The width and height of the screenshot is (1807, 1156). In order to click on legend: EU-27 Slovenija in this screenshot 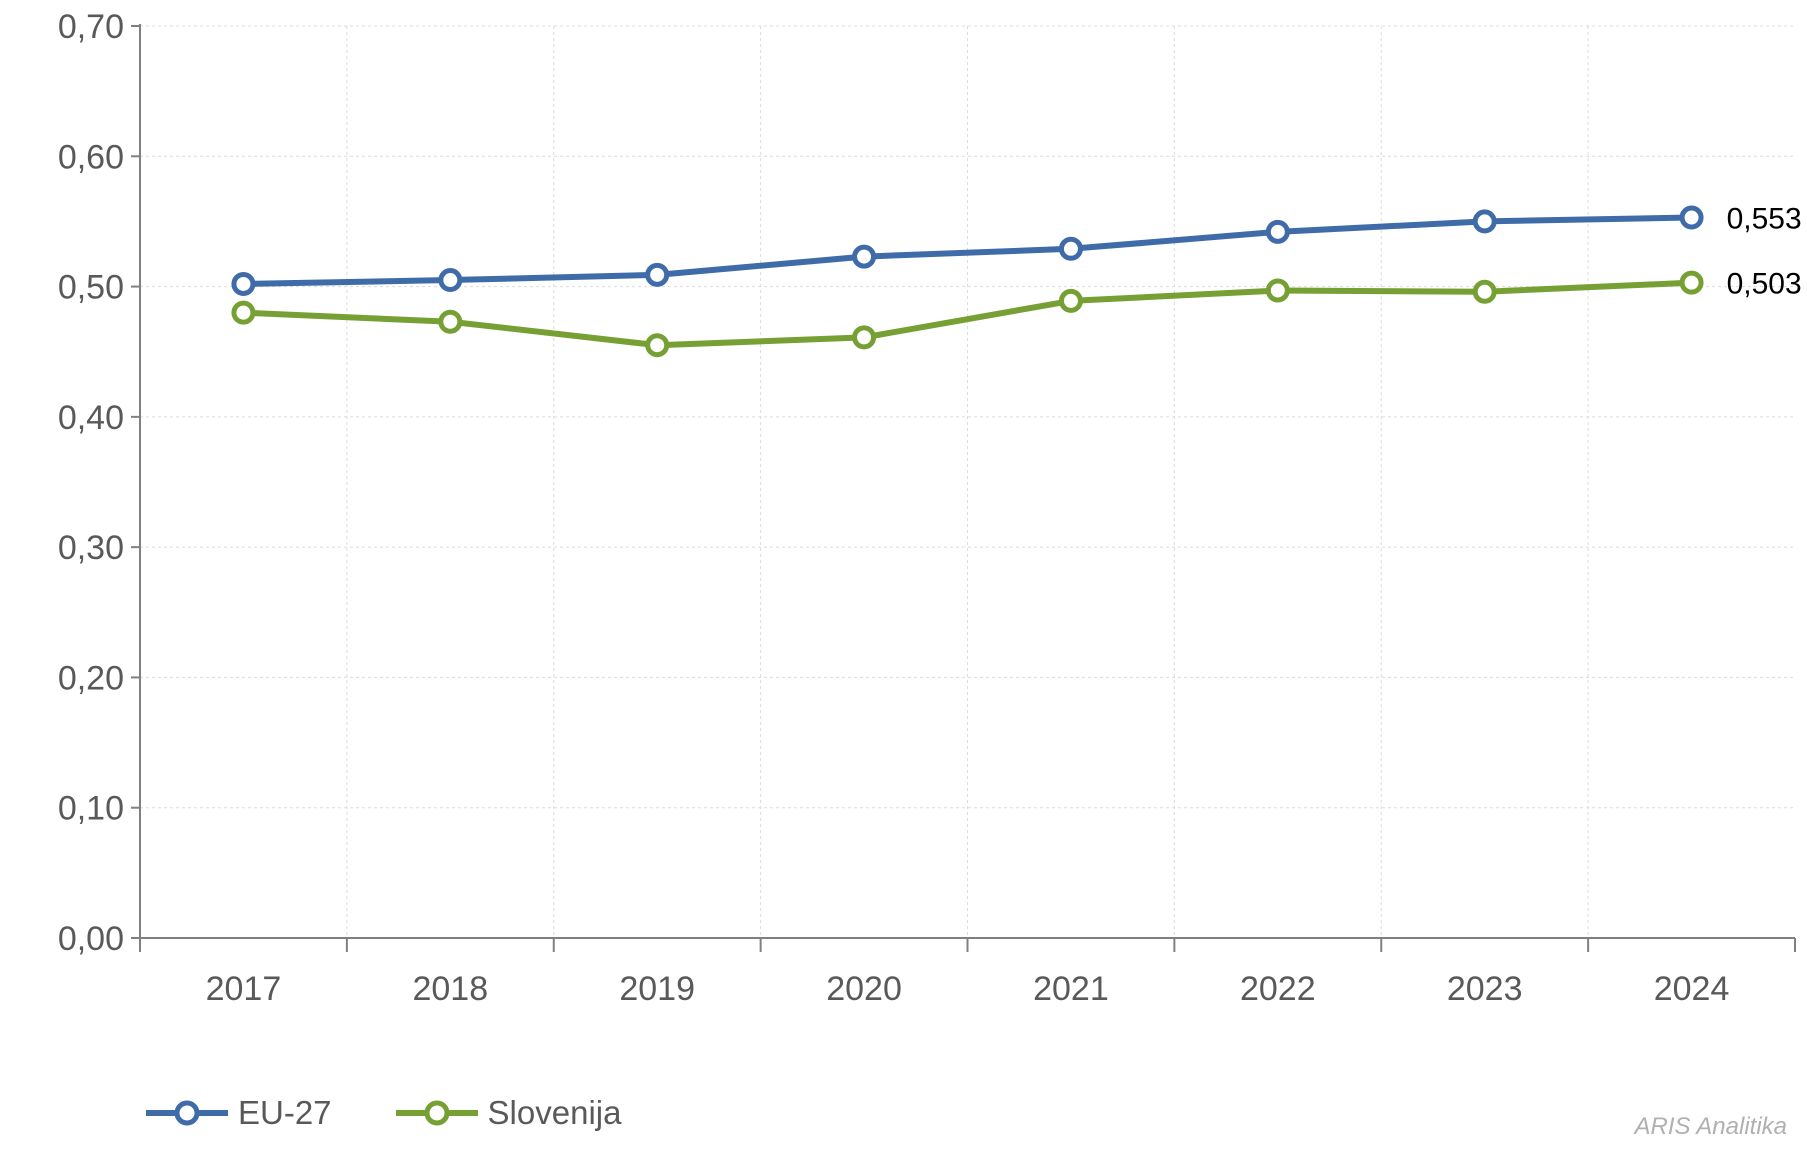, I will do `click(382, 1113)`.